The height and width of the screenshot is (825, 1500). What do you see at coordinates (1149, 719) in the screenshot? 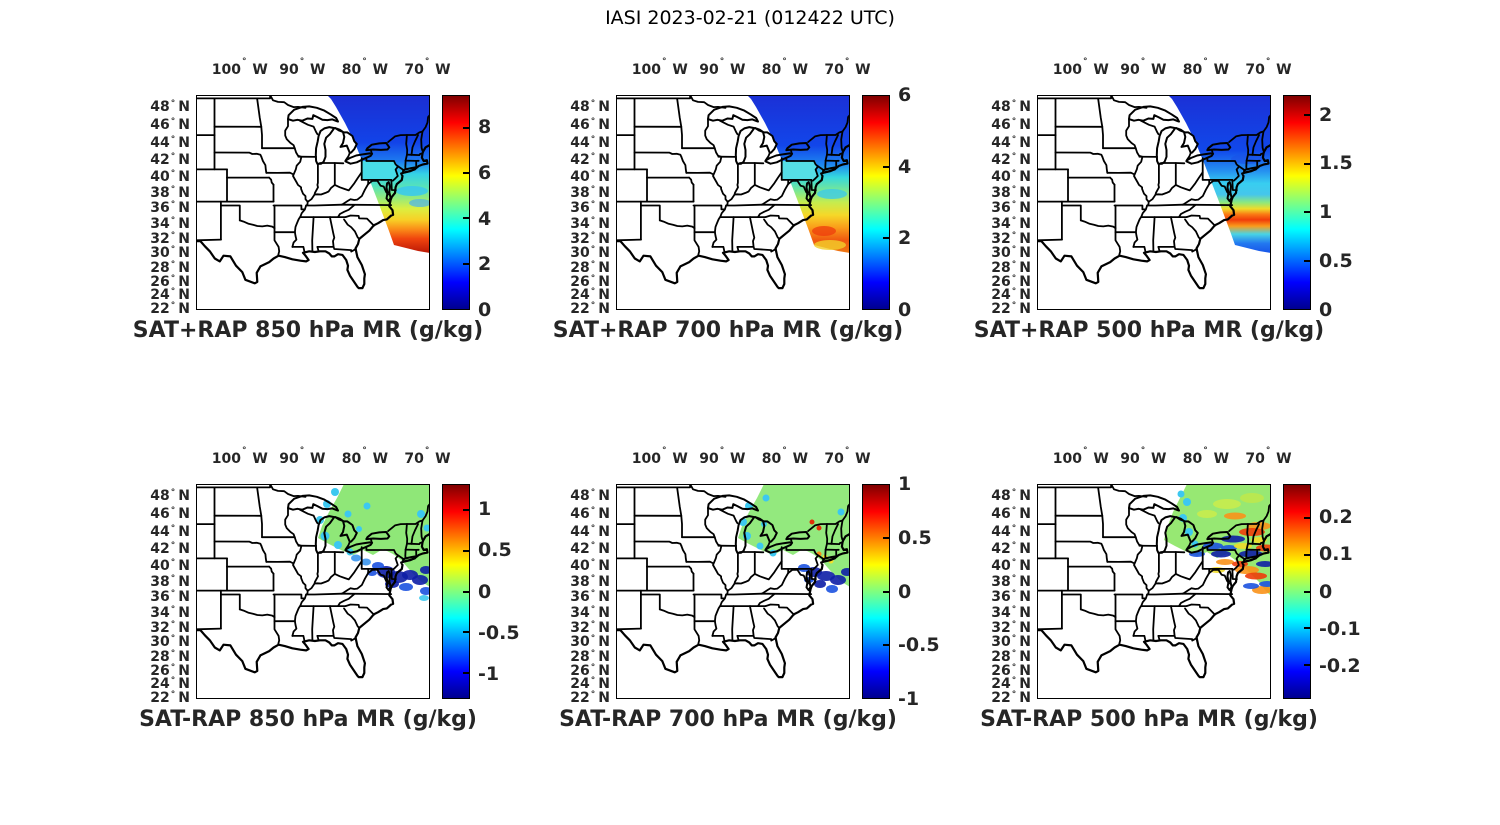
I see `panel-title: SAT-RAP 500 hPa MR (g/kg)` at bounding box center [1149, 719].